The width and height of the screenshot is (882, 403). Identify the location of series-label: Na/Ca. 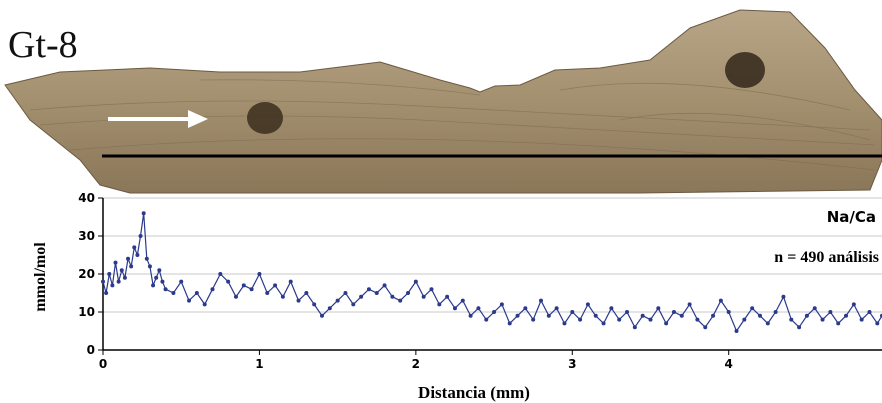
(851, 217).